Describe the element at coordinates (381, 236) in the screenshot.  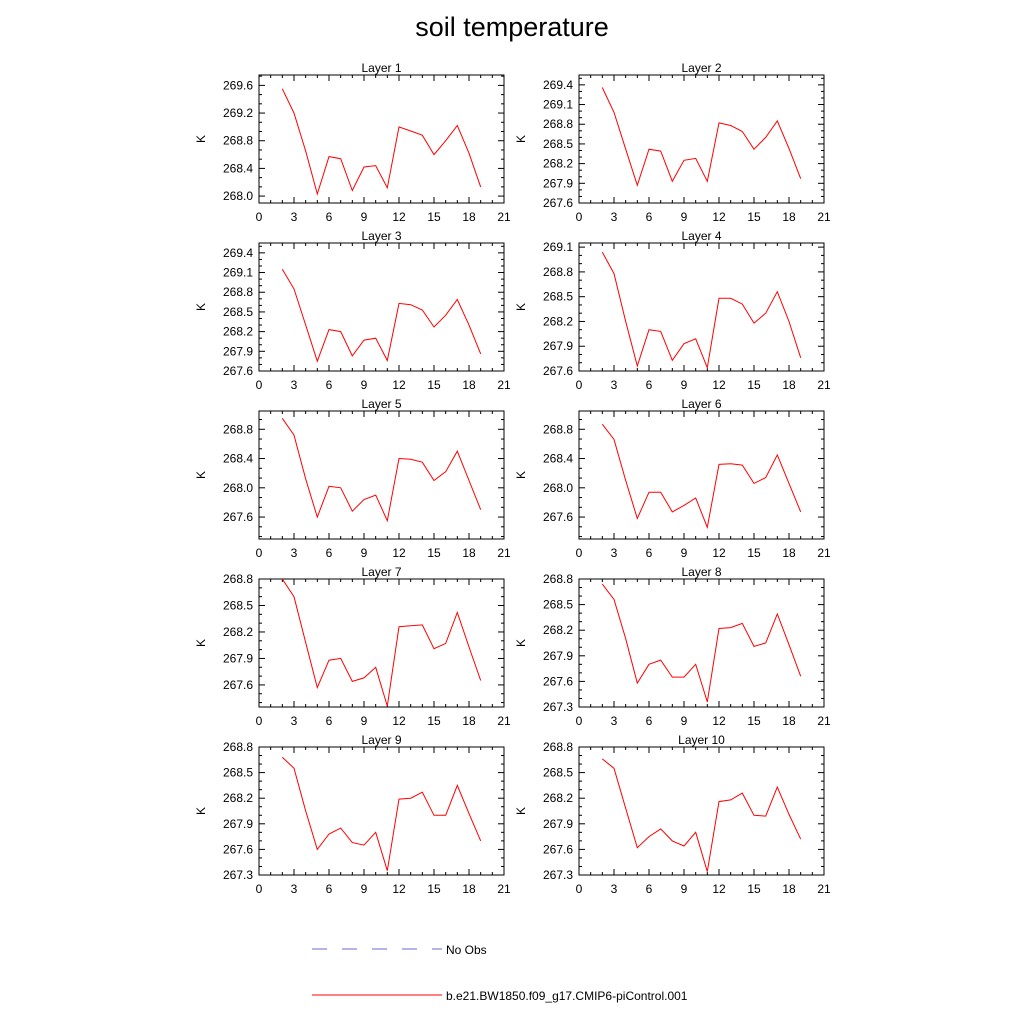
I see `panel-title: Layer 3` at that location.